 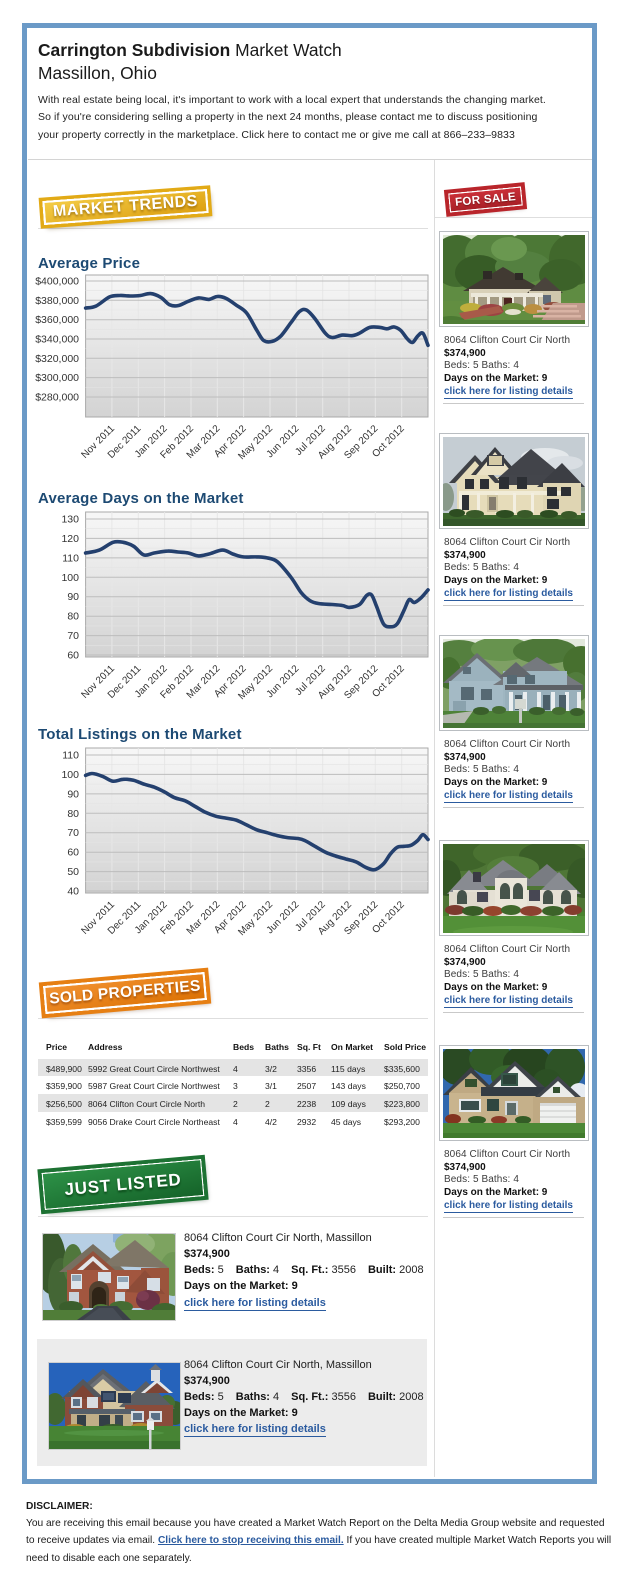 I want to click on svg-text: 130, so click(x=70, y=520).